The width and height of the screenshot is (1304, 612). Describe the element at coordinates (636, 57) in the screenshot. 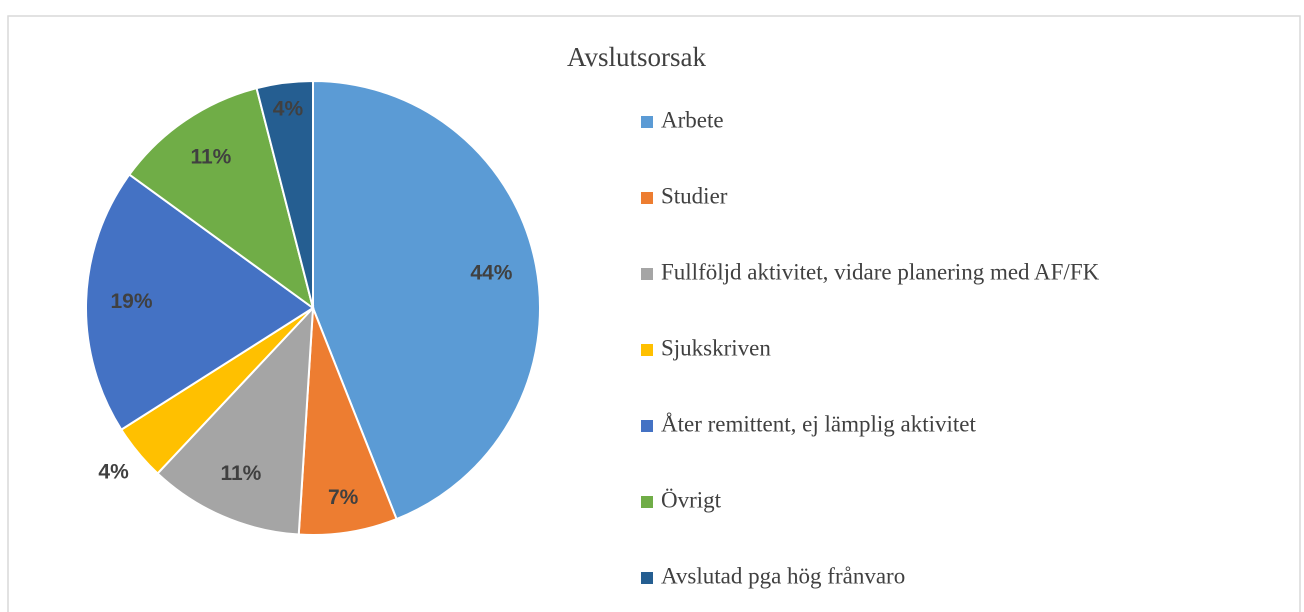

I see `legend-title: Avslutsorsak` at that location.